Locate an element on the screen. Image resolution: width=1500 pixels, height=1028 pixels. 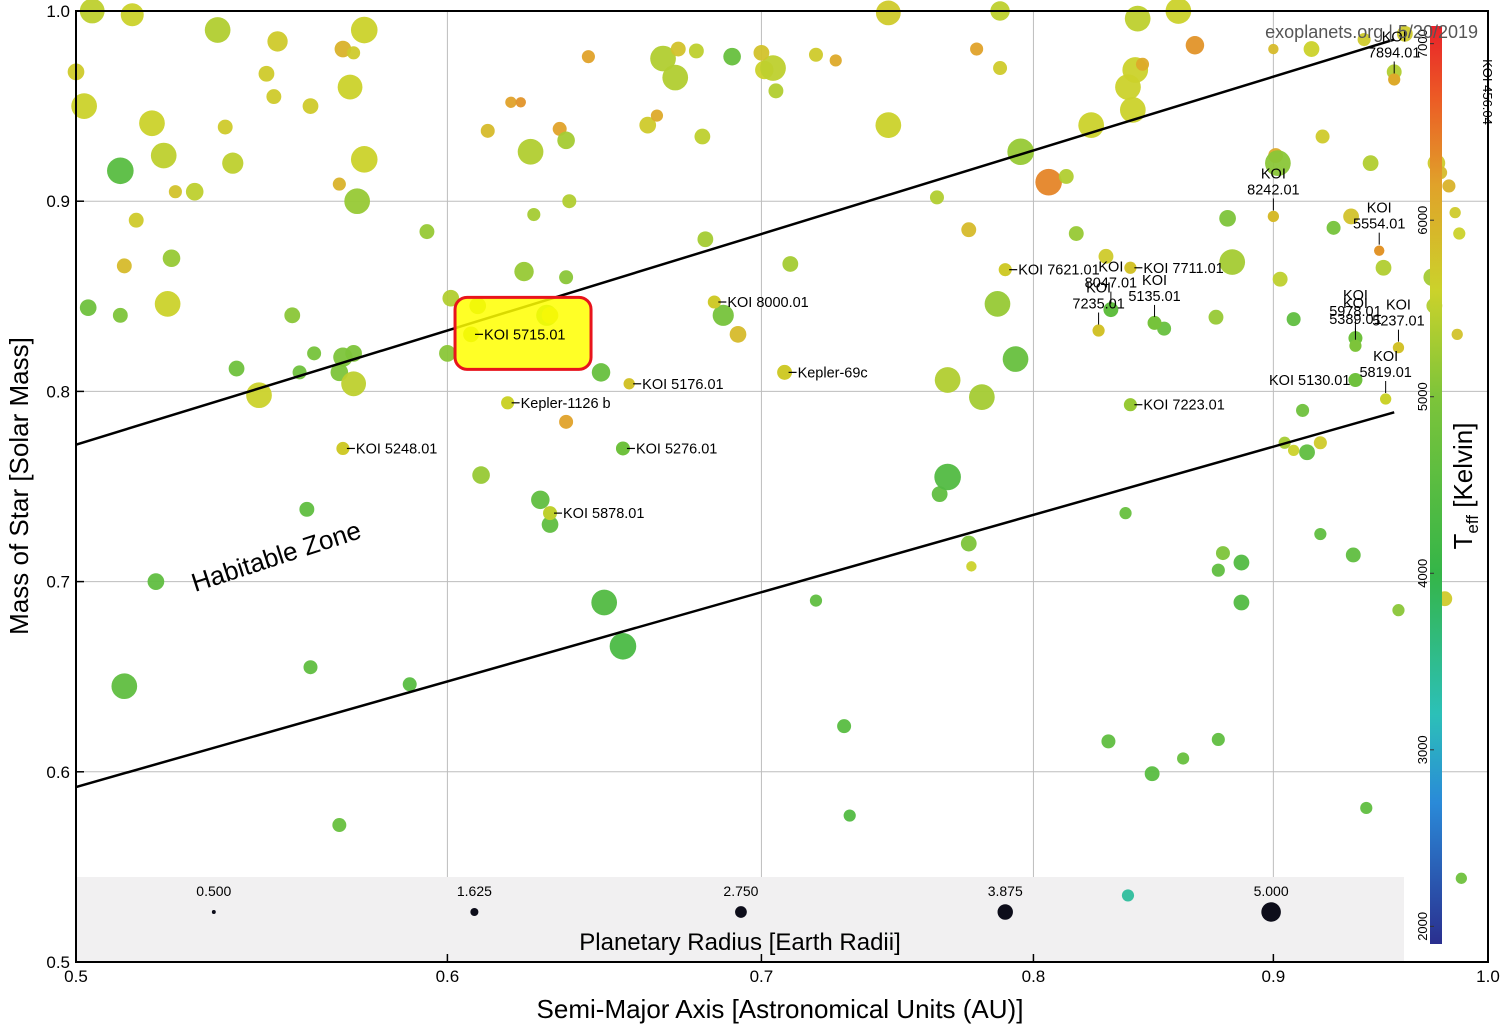
point-label: KOI 5819.01 is located at coordinates (1385, 365).